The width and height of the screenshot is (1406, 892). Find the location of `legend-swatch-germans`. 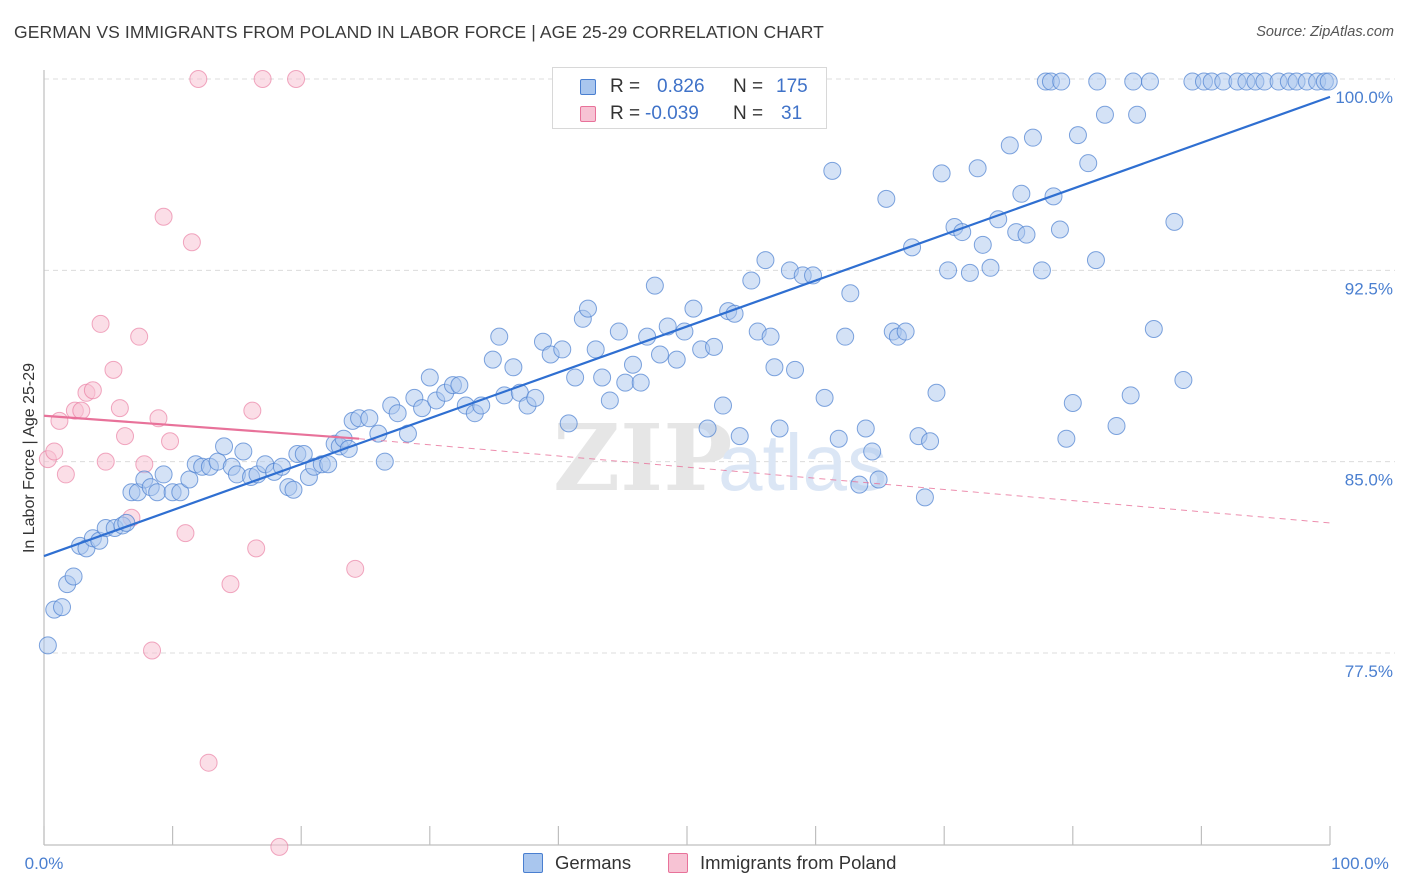

legend-swatch-germans is located at coordinates (588, 87).